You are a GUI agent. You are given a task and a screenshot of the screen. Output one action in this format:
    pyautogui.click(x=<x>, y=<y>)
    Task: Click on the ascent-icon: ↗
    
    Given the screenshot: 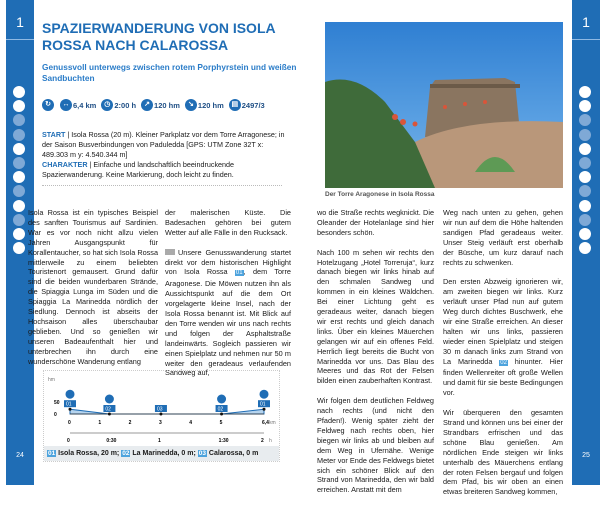 What is the action you would take?
    pyautogui.click(x=147, y=105)
    